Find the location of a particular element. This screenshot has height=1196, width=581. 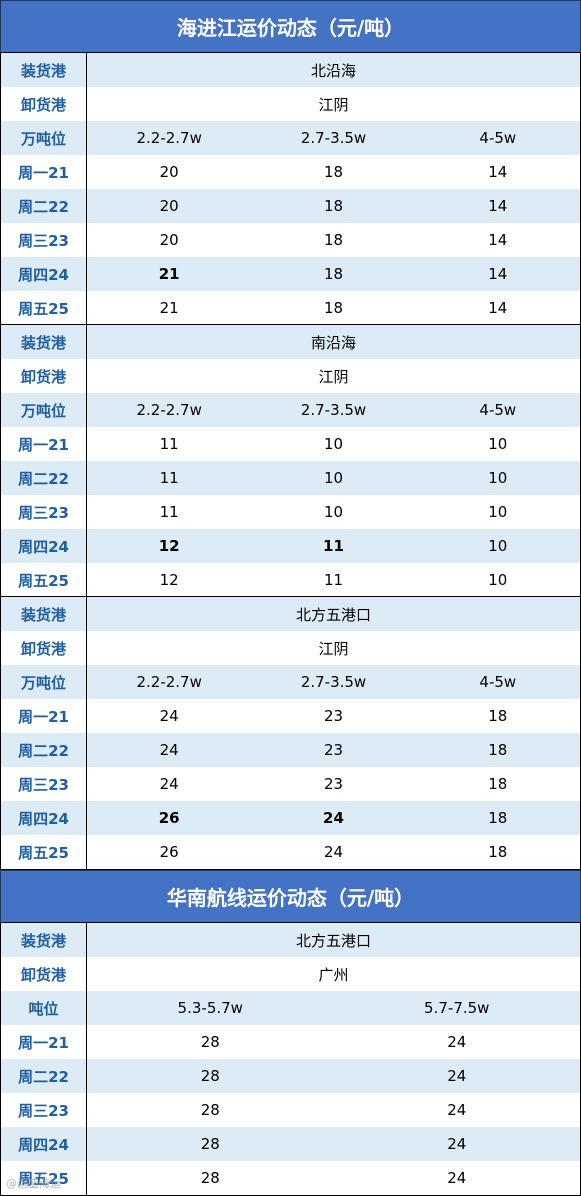

section1-title-text: 海进江运价动态（元/吨） is located at coordinates (290, 28).